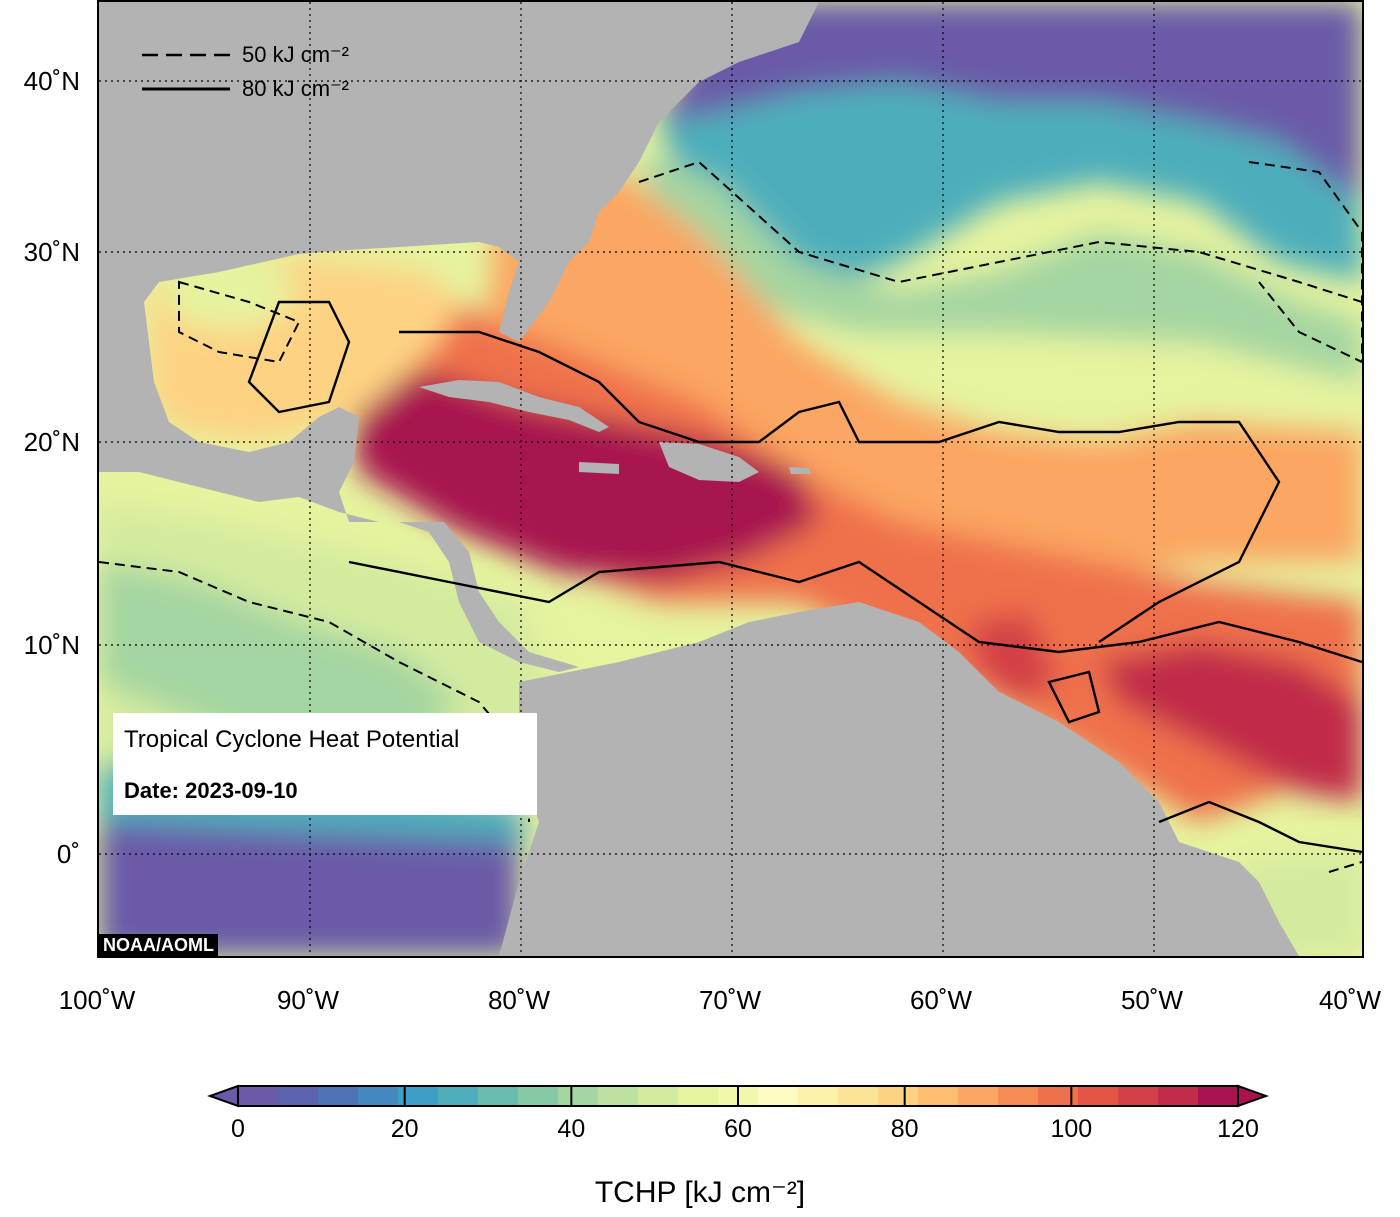  I want to click on lon-label-90w: 90˚W, so click(308, 1000).